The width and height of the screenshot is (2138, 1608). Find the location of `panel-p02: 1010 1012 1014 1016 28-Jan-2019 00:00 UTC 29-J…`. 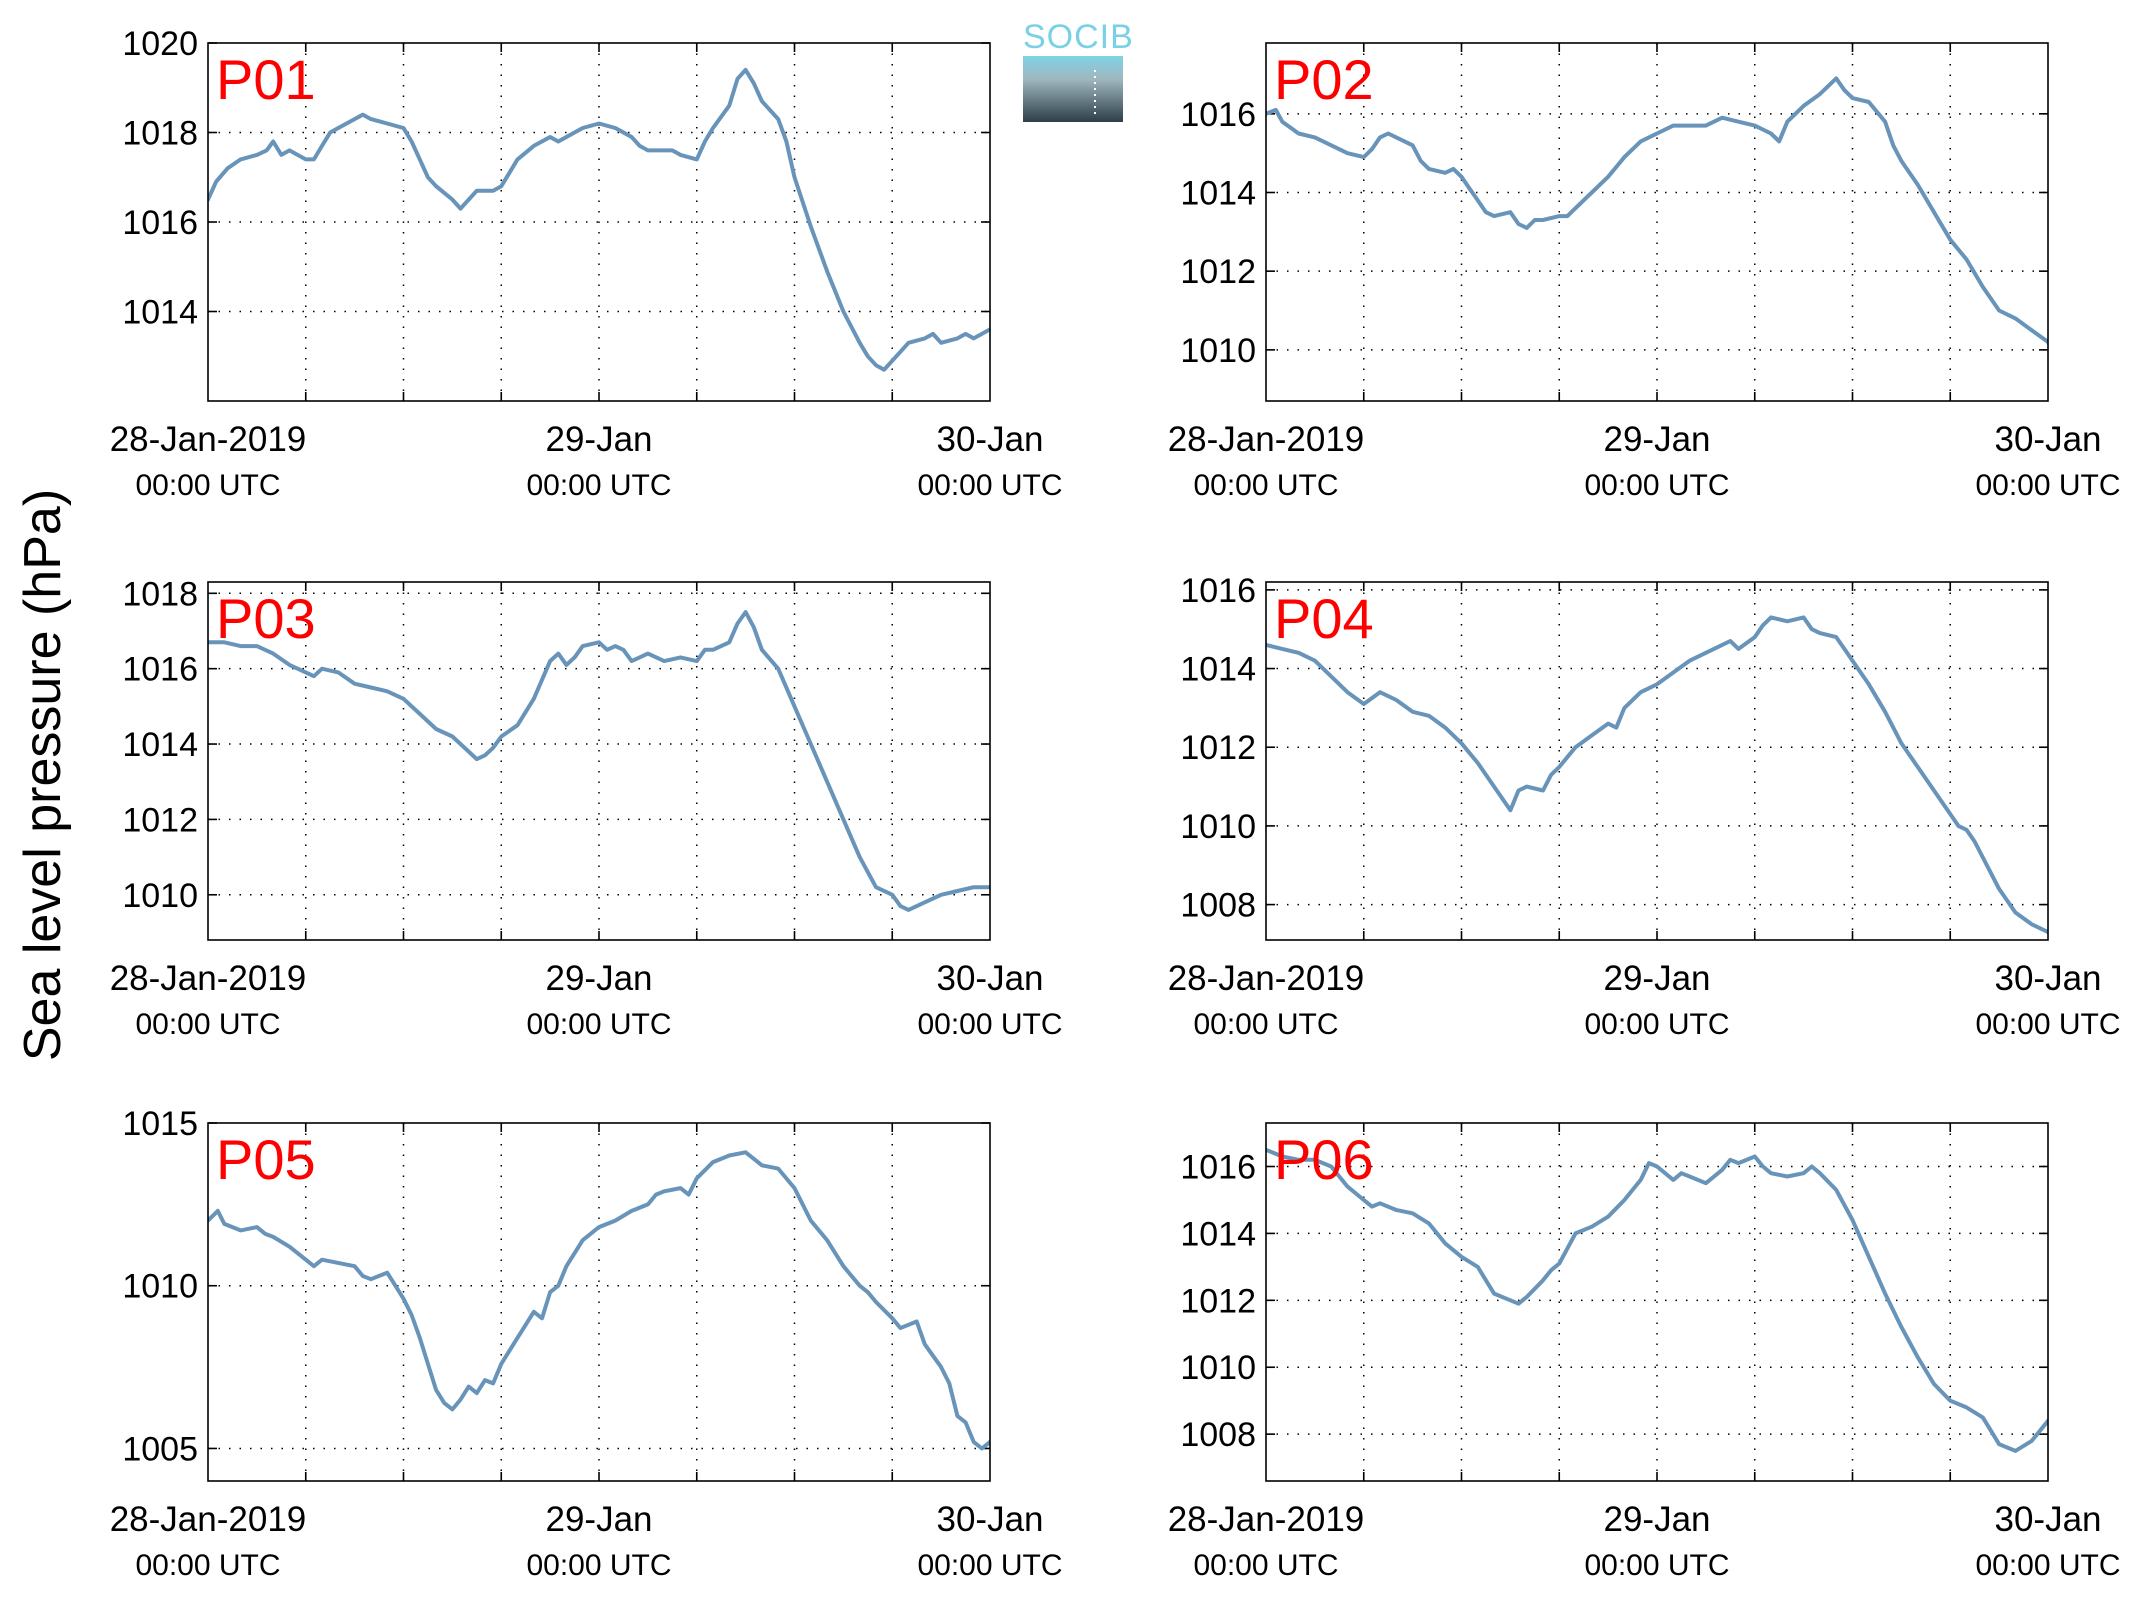

panel-p02: 1010 1012 1014 1016 28-Jan-2019 00:00 UTC 29-J… is located at coordinates (1644, 272).